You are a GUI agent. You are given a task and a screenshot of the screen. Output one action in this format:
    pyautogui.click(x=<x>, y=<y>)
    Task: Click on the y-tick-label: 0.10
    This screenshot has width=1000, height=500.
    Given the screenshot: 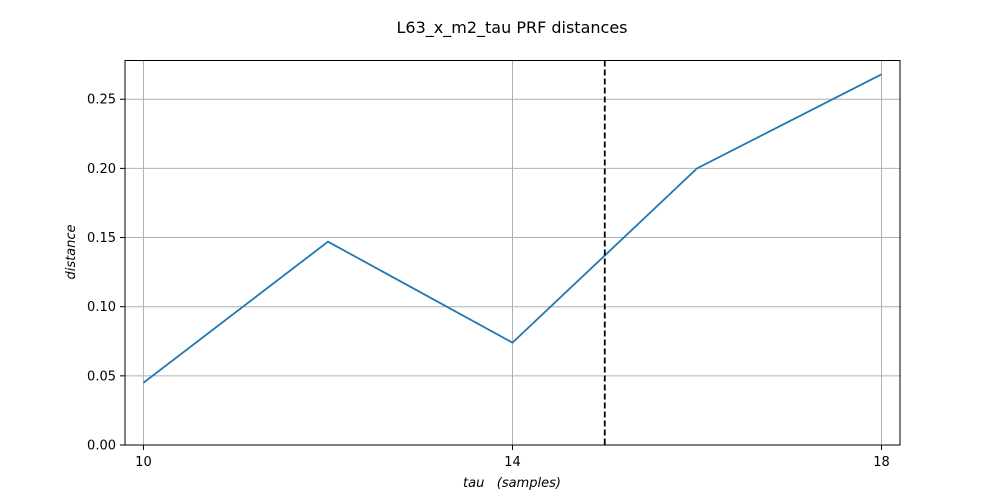 What is the action you would take?
    pyautogui.click(x=101, y=307)
    